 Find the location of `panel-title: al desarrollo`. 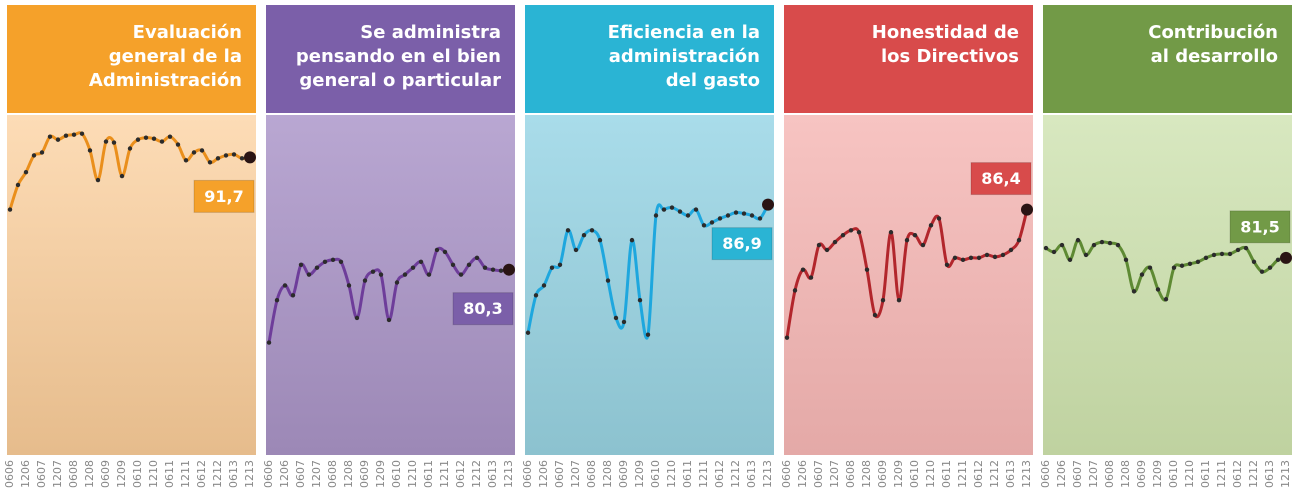

panel-title: al desarrollo is located at coordinates (1214, 56).